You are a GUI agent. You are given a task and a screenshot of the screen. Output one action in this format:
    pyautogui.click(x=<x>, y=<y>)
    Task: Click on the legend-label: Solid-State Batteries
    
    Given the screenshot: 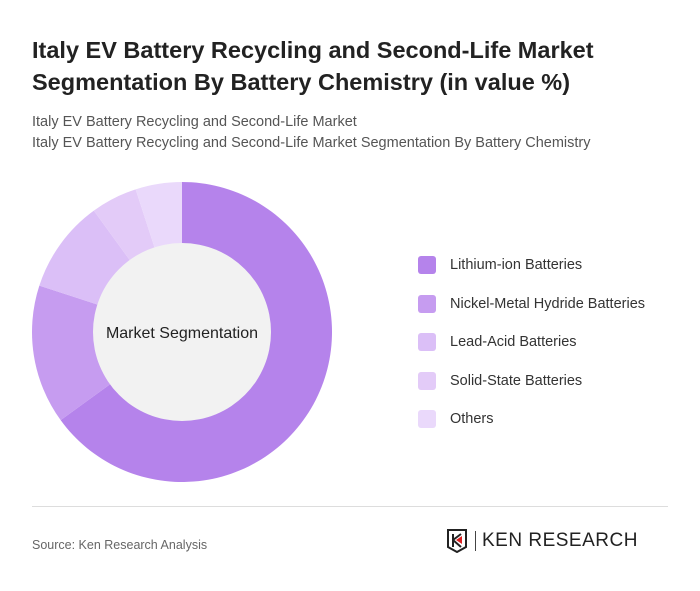 What is the action you would take?
    pyautogui.click(x=516, y=380)
    